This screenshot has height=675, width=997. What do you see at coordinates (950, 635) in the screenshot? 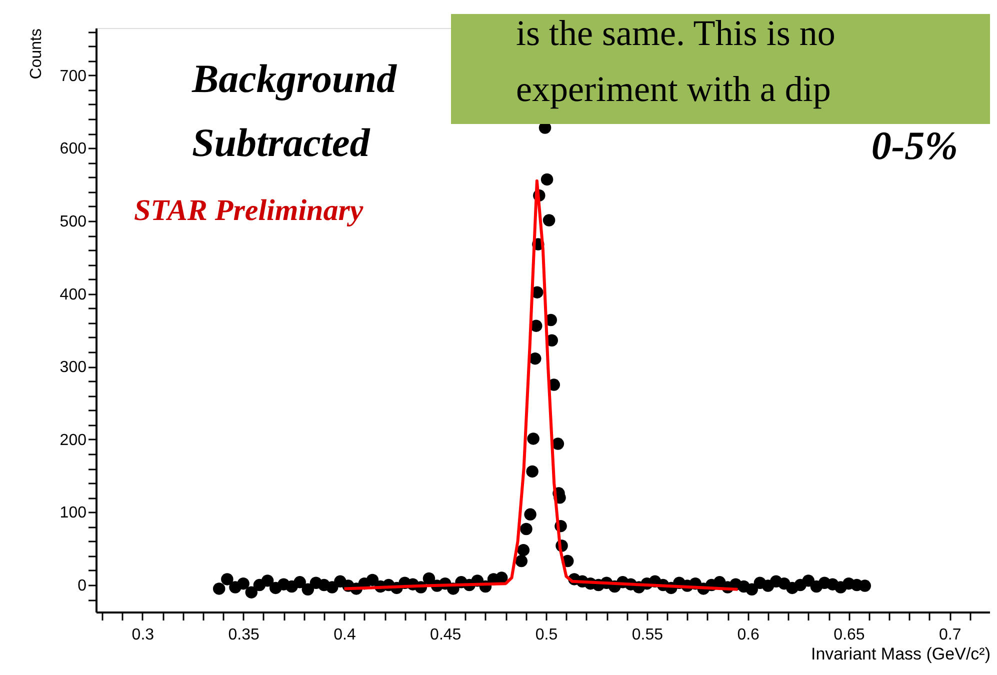
I see `x-tick-label: 0.7` at bounding box center [950, 635].